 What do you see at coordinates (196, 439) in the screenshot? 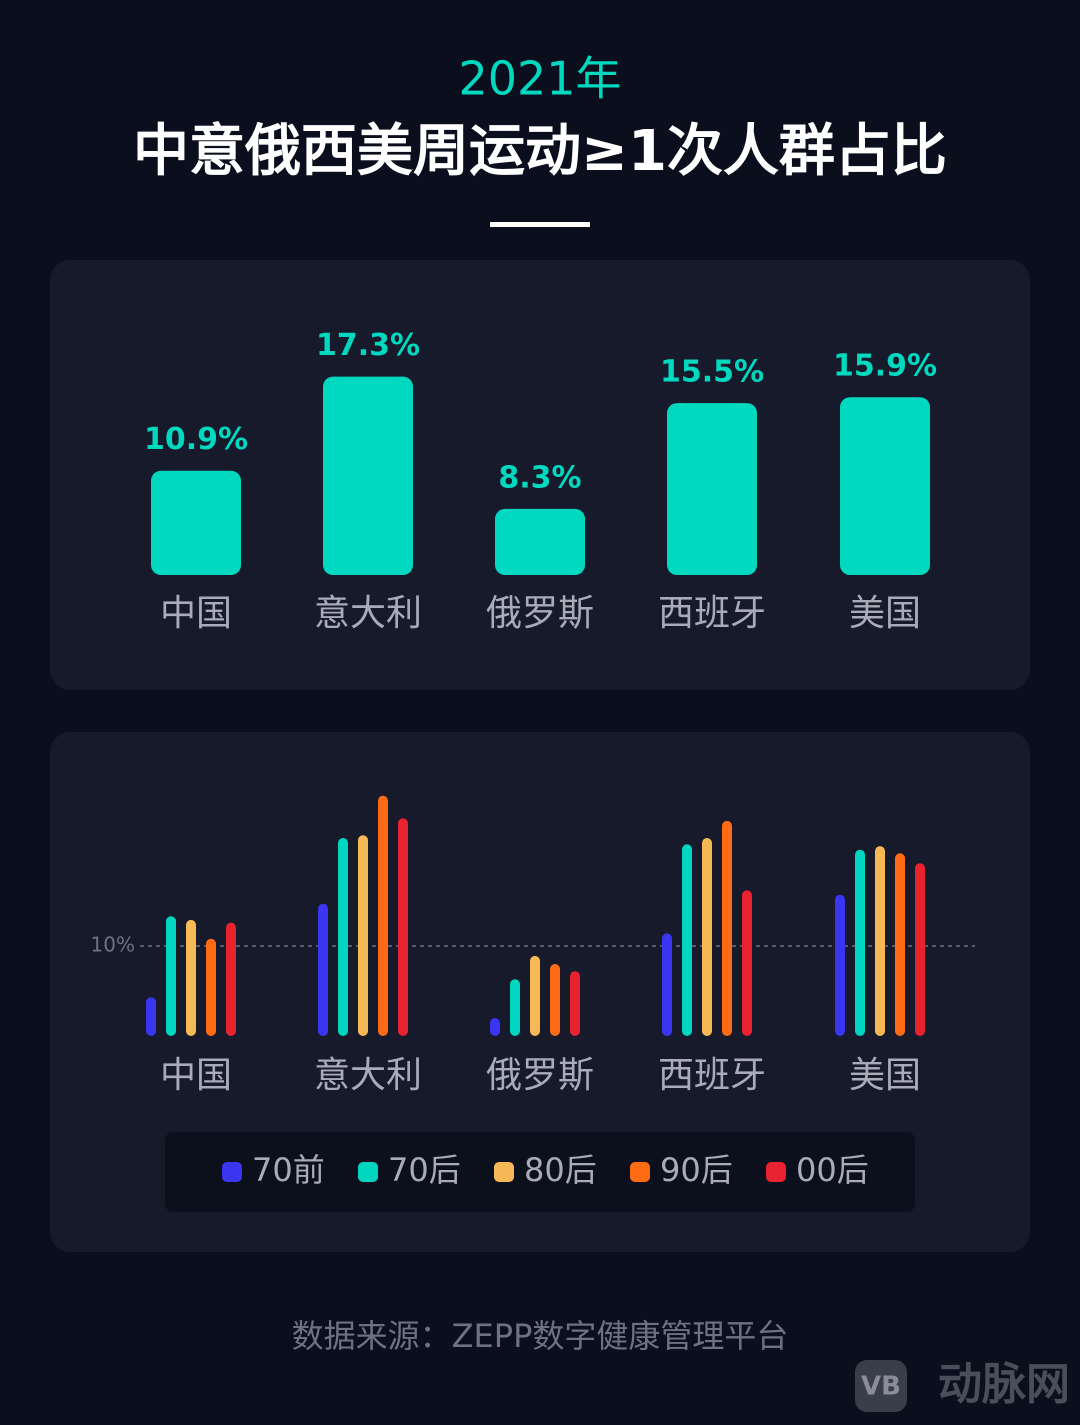
I see `value-label: 10.9%` at bounding box center [196, 439].